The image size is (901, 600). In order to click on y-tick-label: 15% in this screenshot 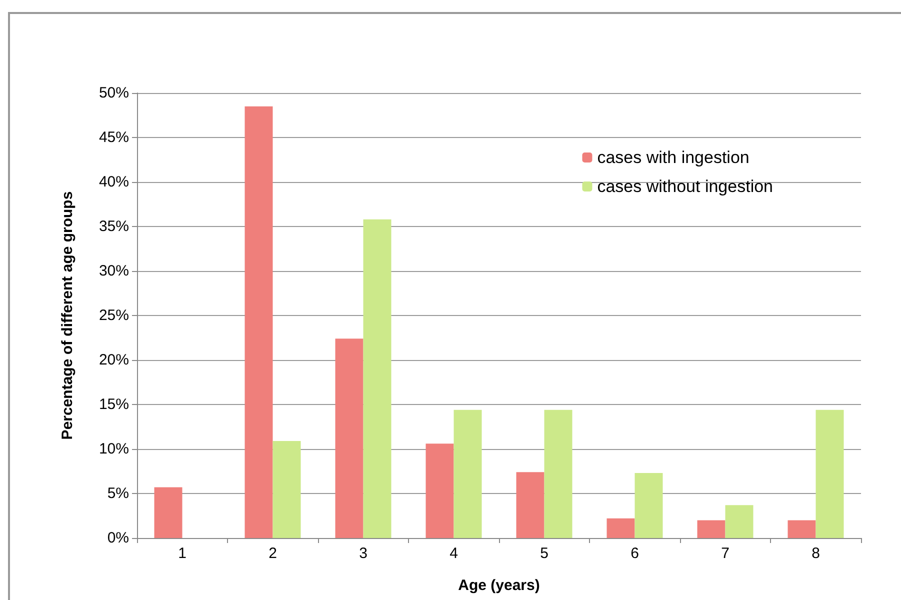, I will do `click(113, 404)`.